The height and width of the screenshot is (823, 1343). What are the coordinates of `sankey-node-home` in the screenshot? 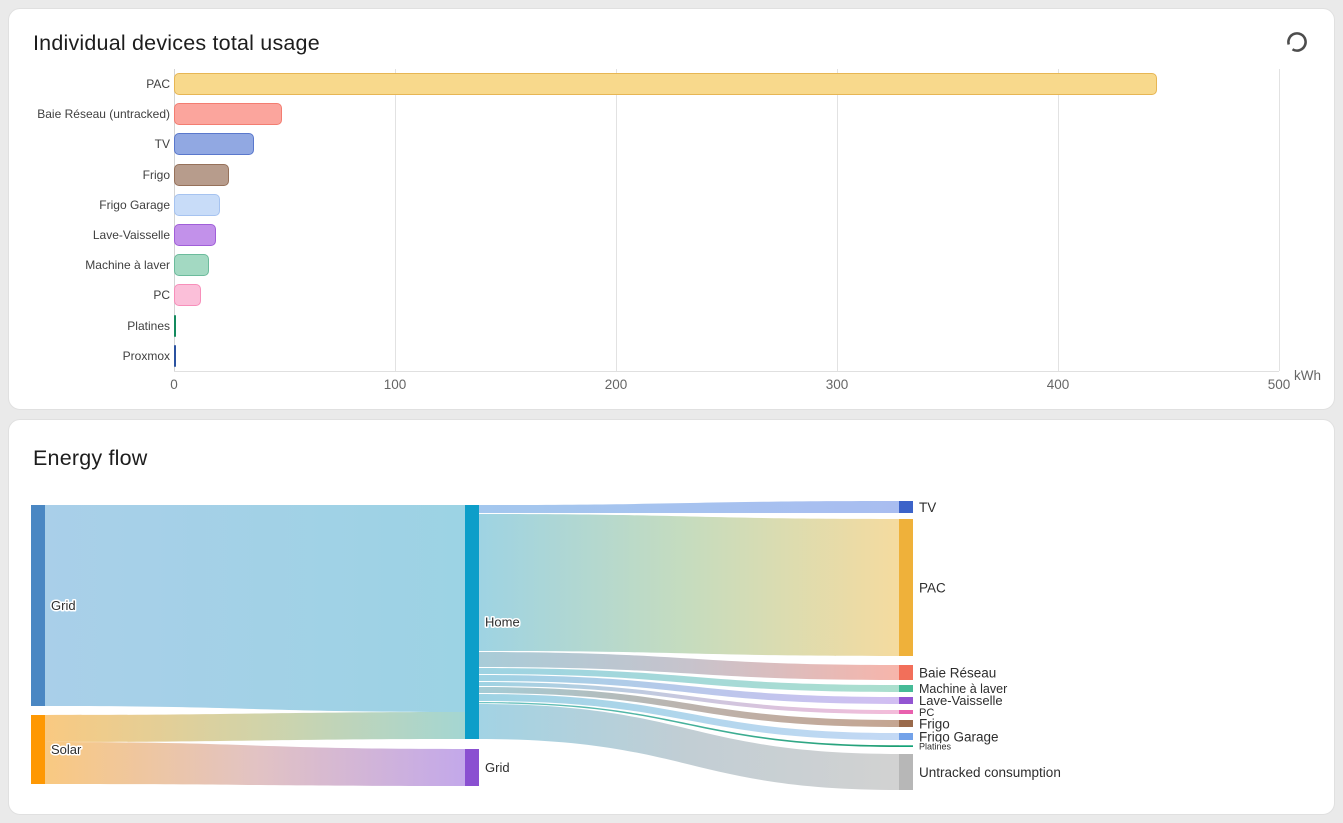 It's located at (472, 622).